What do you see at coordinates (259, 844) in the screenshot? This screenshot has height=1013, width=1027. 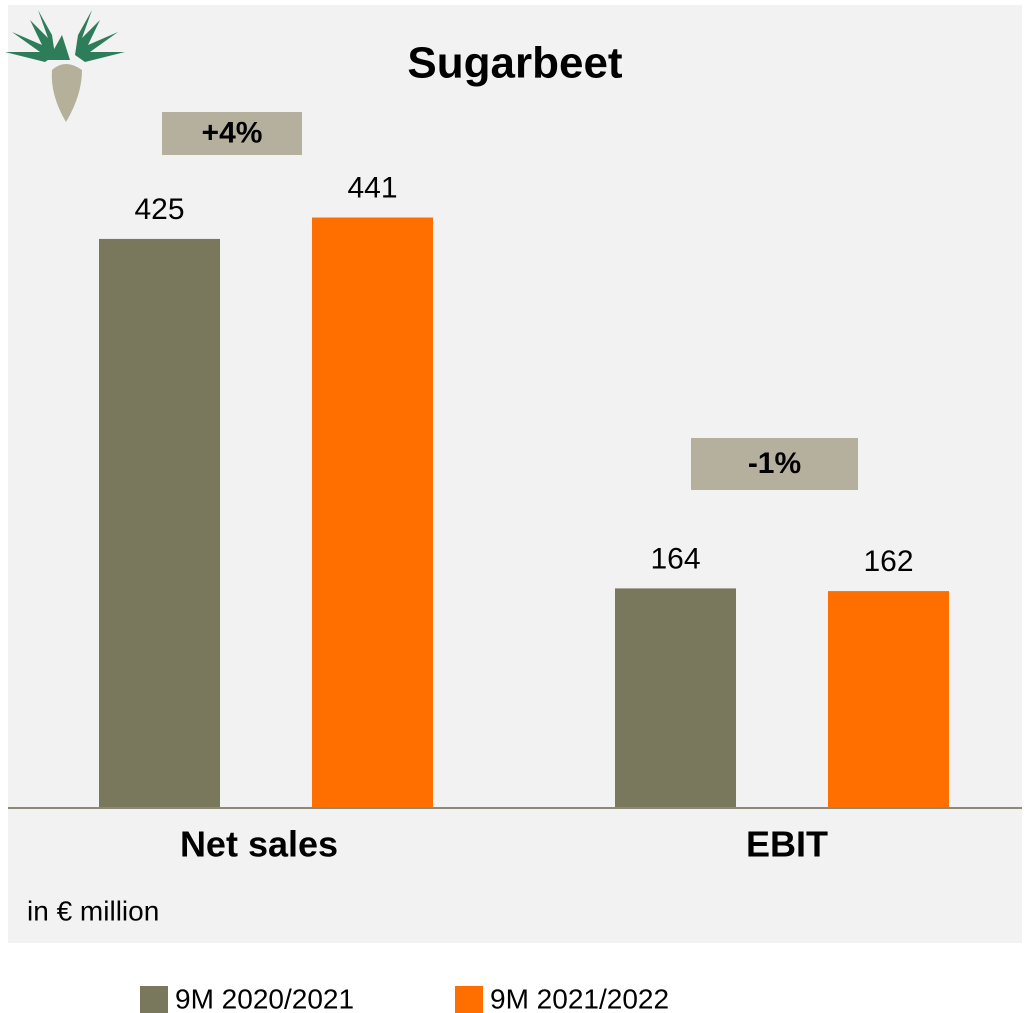 I see `category-label: Net sales` at bounding box center [259, 844].